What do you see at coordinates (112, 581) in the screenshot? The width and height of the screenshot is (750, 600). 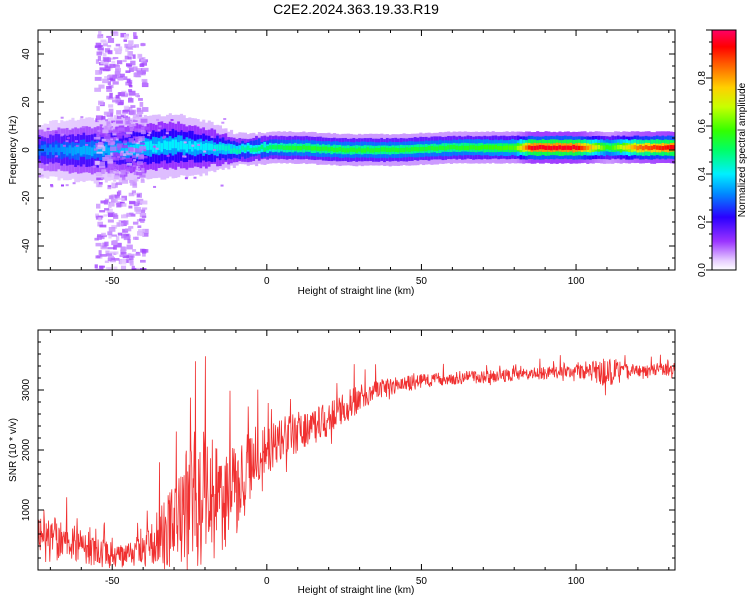 I see `snr-x-tick-label: -50` at bounding box center [112, 581].